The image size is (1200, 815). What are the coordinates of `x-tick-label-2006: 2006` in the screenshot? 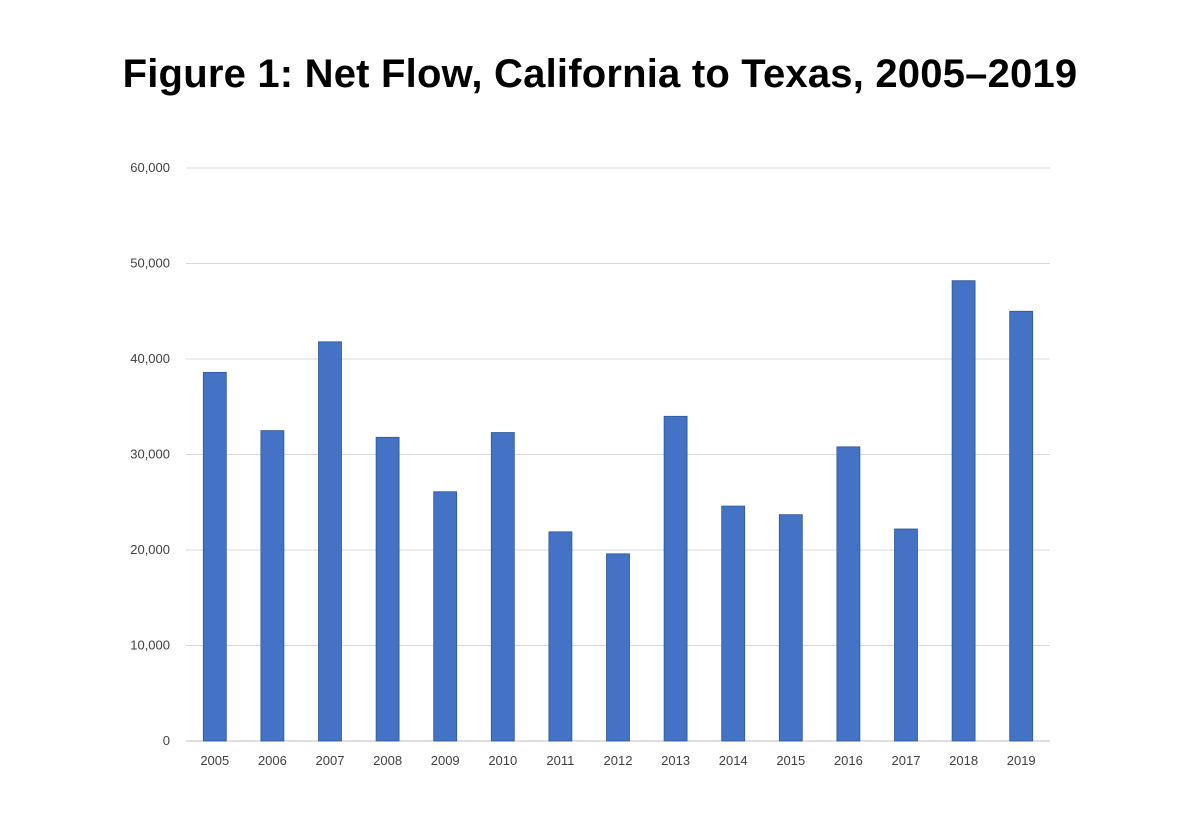 It's located at (272, 760).